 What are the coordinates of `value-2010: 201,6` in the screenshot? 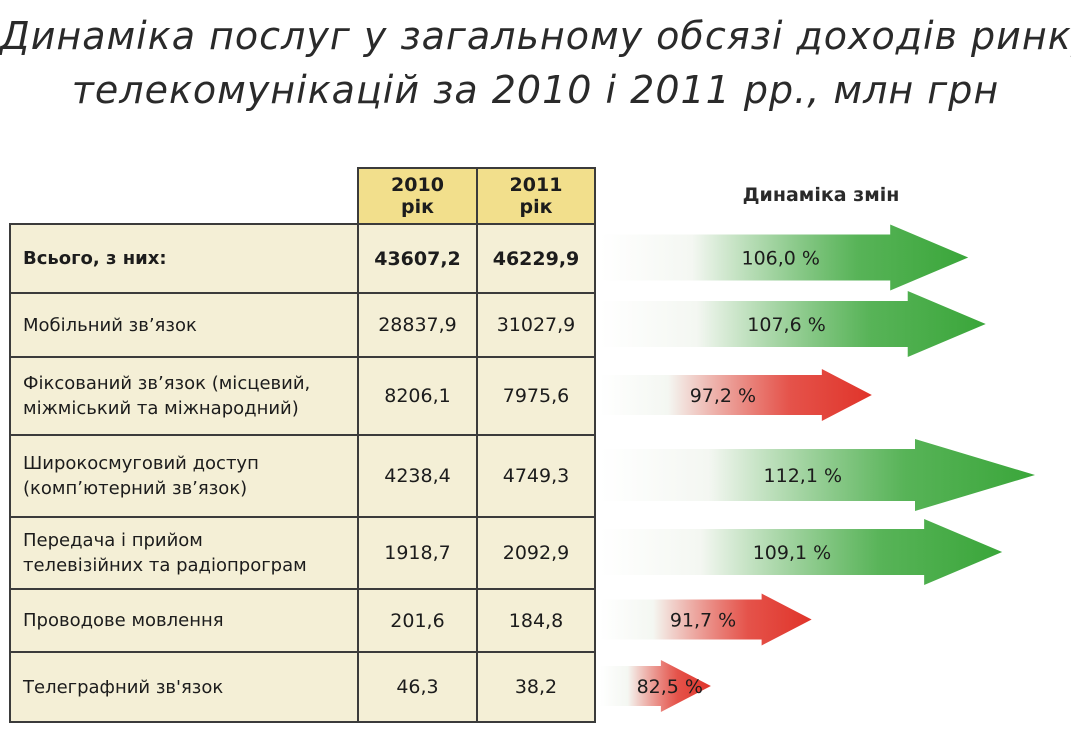 It's located at (417, 620).